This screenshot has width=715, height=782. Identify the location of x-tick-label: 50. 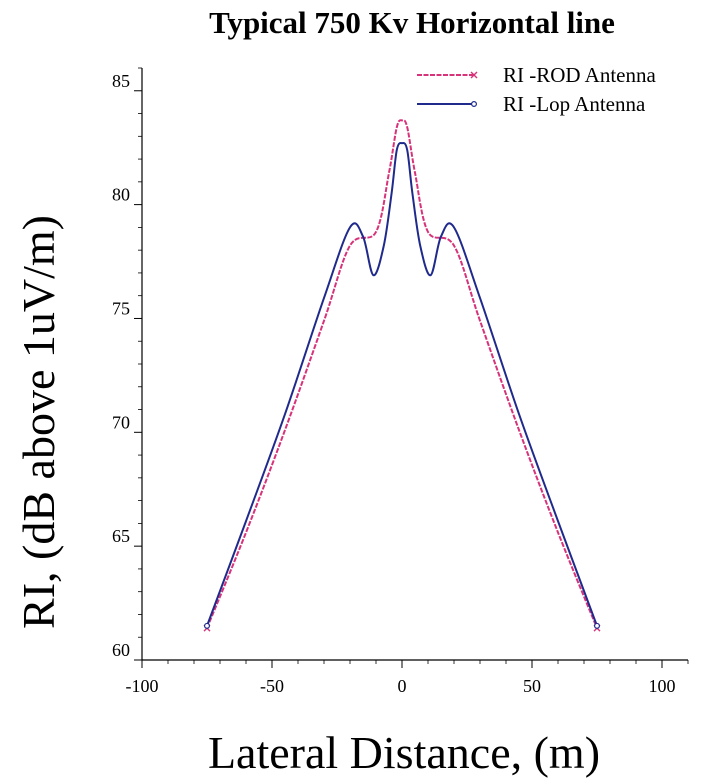
(532, 686).